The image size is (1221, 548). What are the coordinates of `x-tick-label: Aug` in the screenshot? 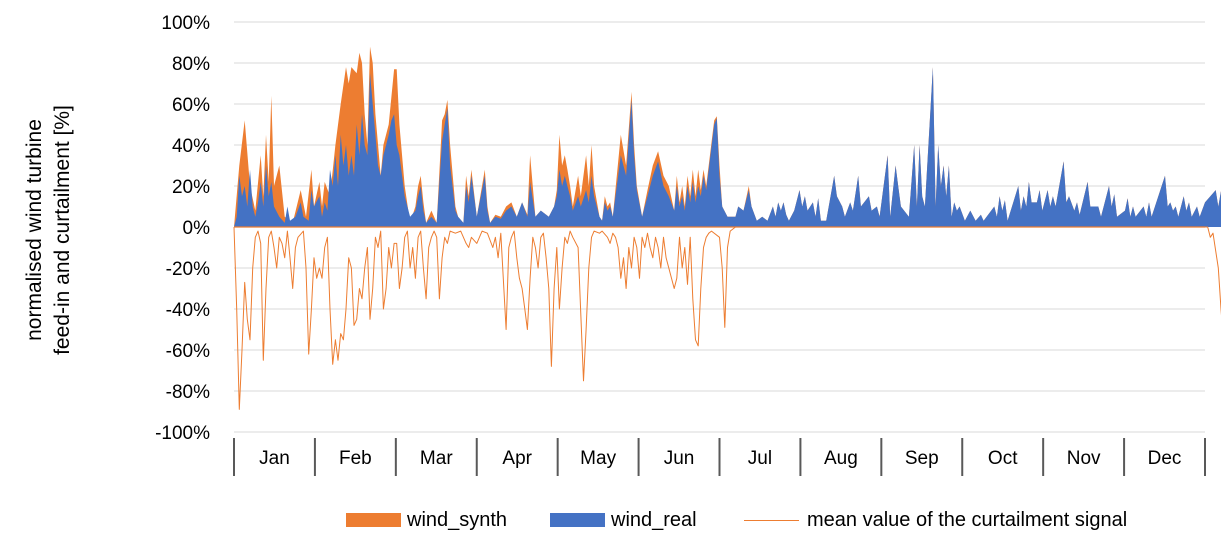 It's located at (841, 458).